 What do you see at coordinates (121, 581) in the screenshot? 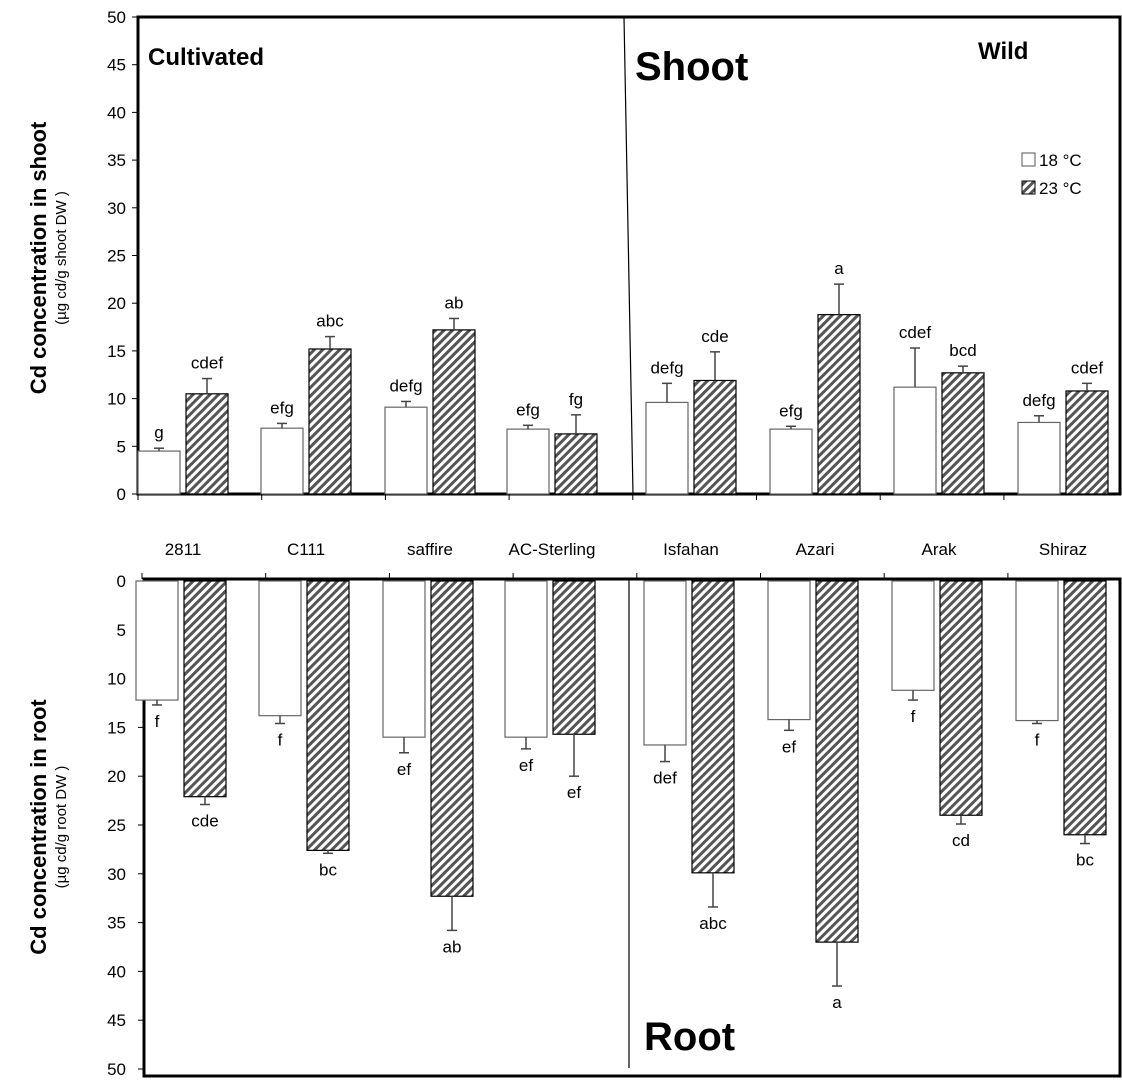
I see `root-y-tick-label: 0` at bounding box center [121, 581].